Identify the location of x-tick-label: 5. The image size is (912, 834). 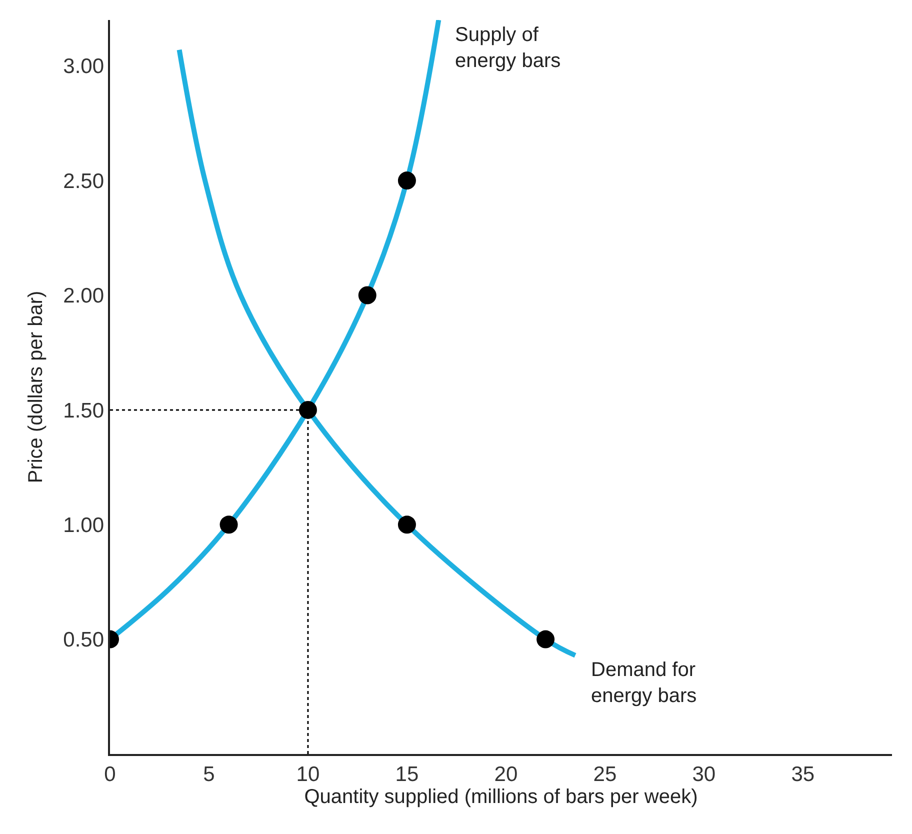
(209, 774).